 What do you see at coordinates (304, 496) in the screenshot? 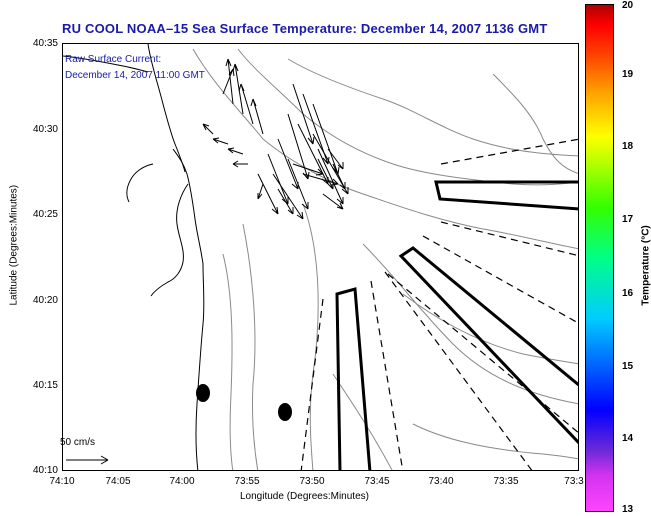
I see `x-axis-label: Longitude (Degrees:Minutes)` at bounding box center [304, 496].